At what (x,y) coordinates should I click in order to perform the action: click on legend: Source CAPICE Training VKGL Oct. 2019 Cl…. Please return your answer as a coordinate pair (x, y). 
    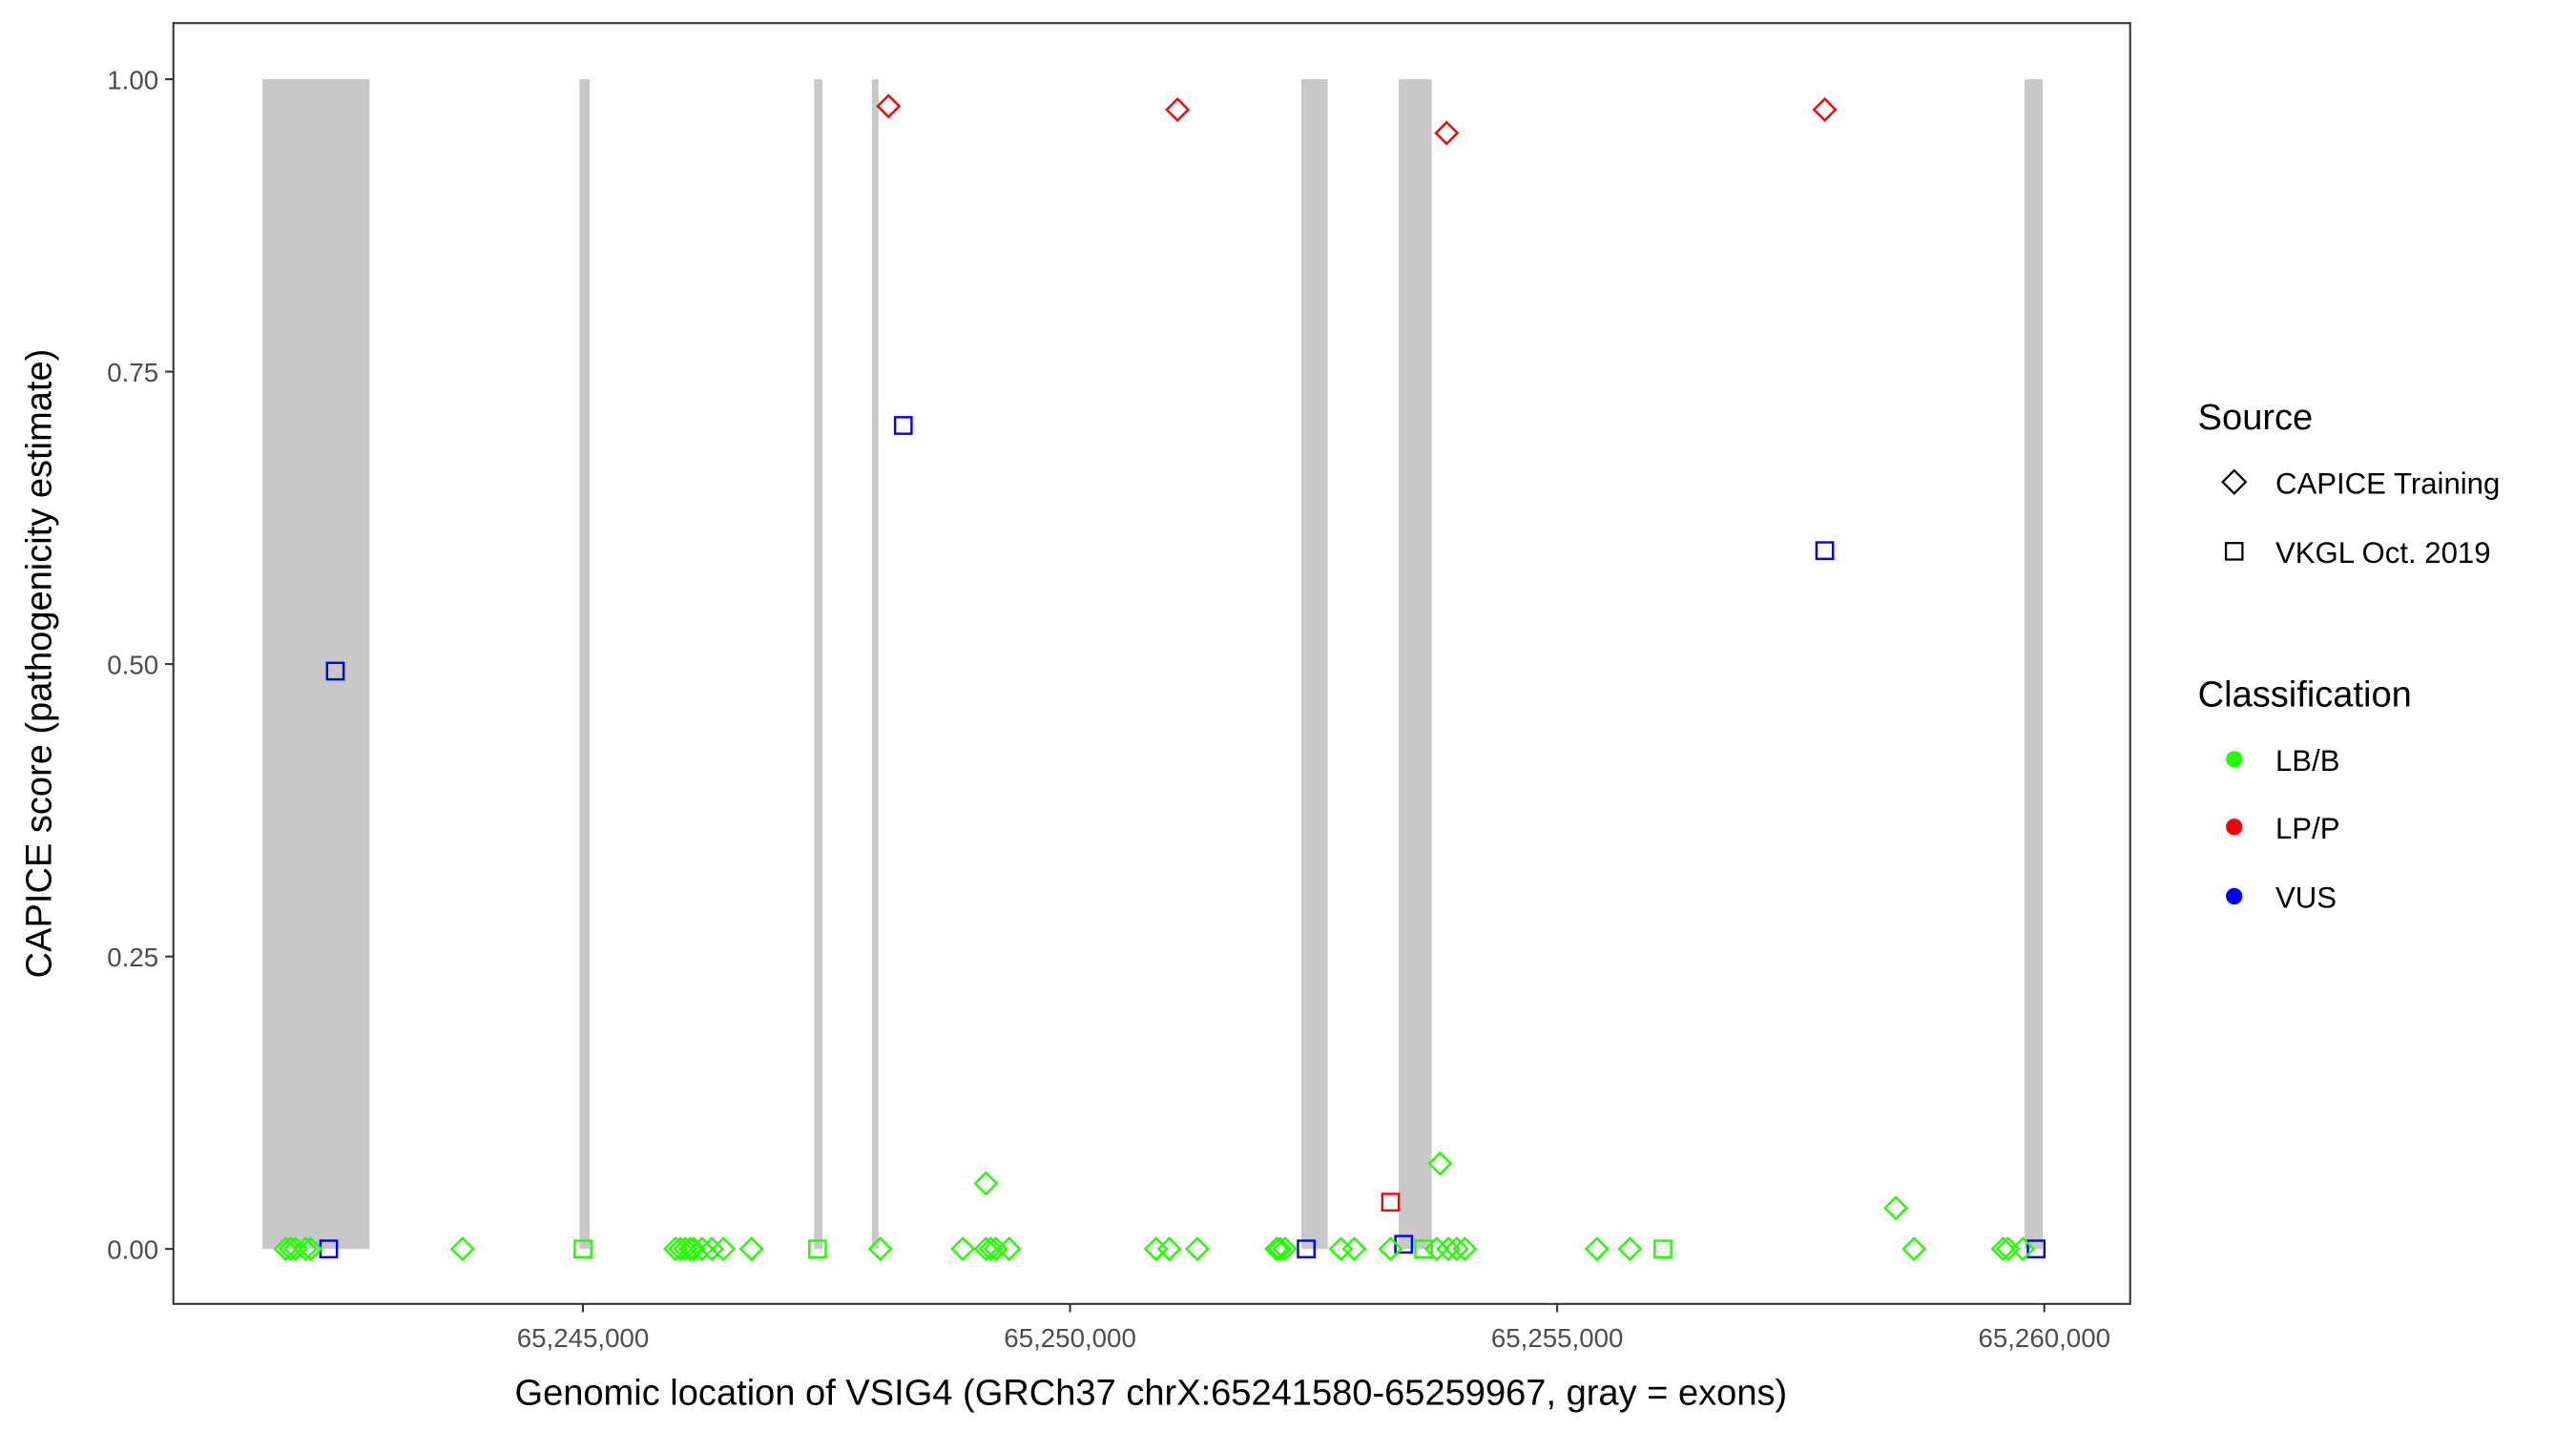
    Looking at the image, I should click on (2349, 656).